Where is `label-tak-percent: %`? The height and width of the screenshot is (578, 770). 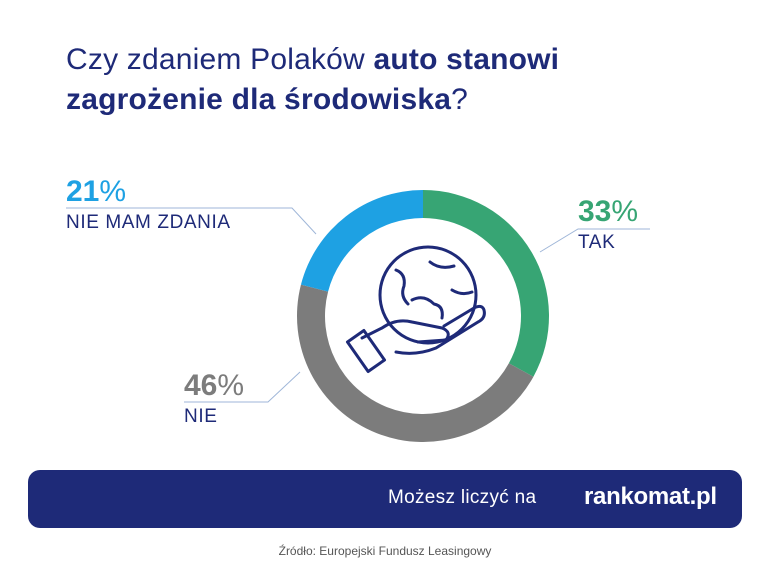
label-tak-percent: % is located at coordinates (625, 211).